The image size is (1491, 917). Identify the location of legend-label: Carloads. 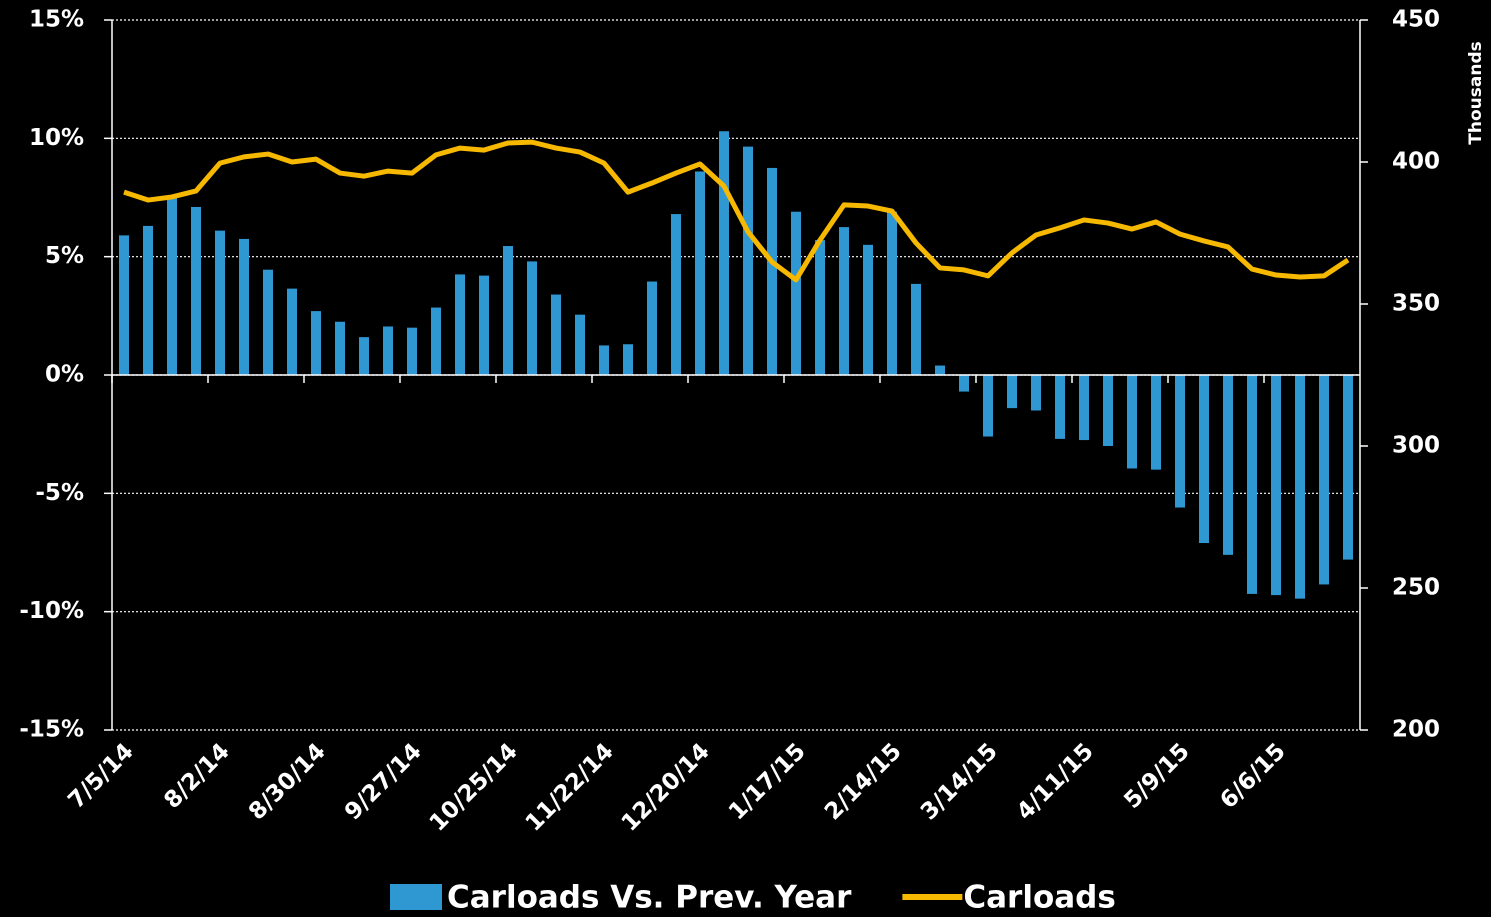
(1039, 898).